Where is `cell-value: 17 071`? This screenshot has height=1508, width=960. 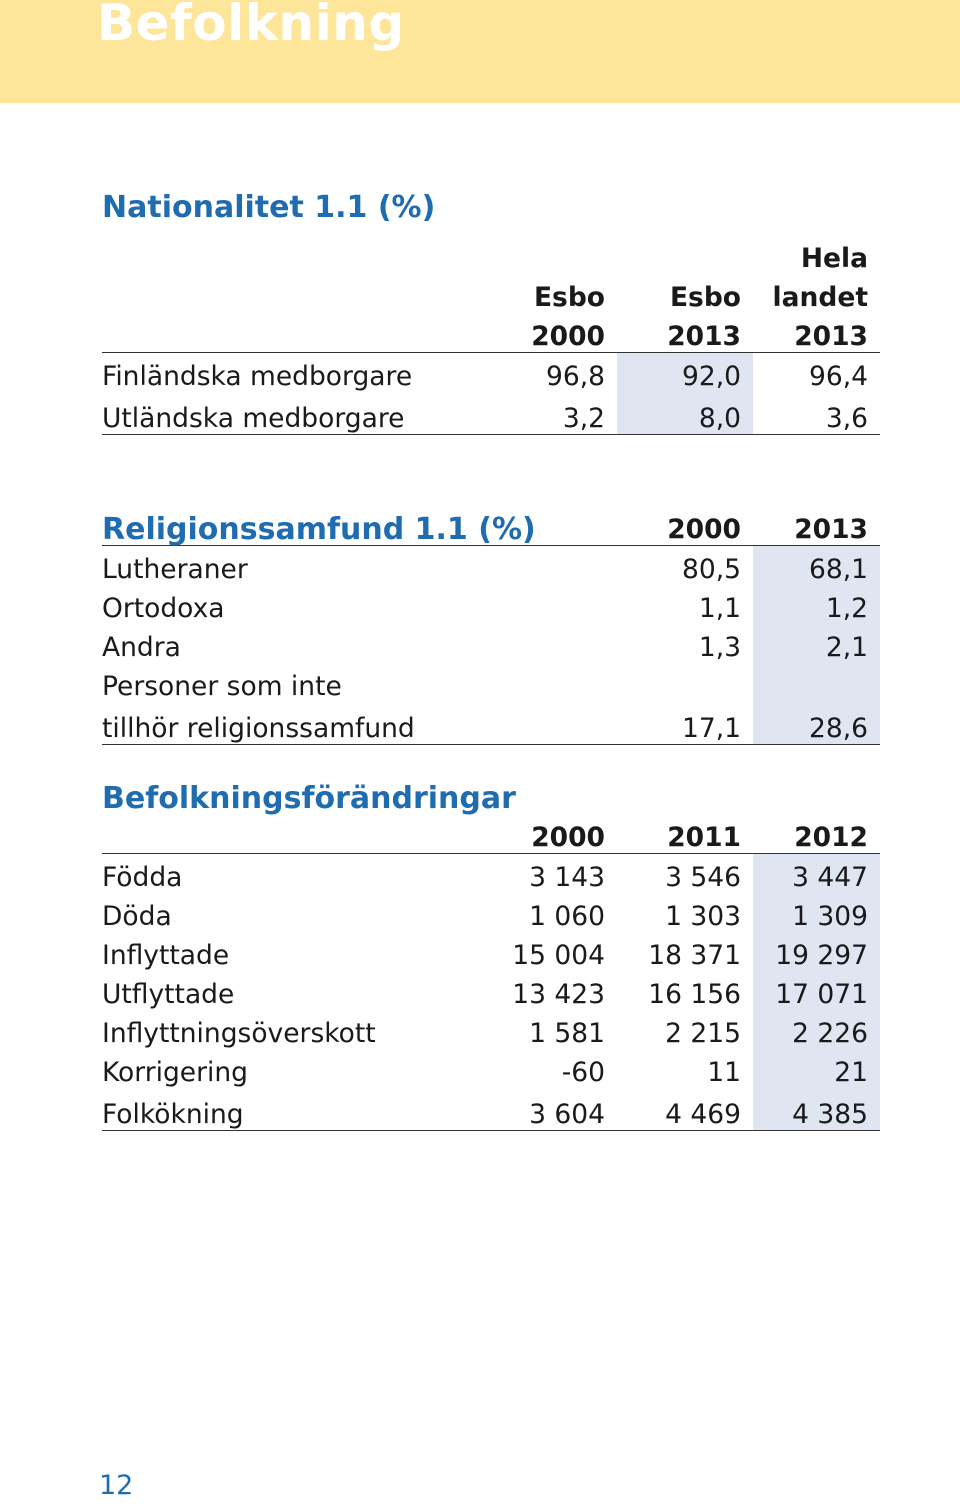 cell-value: 17 071 is located at coordinates (816, 990).